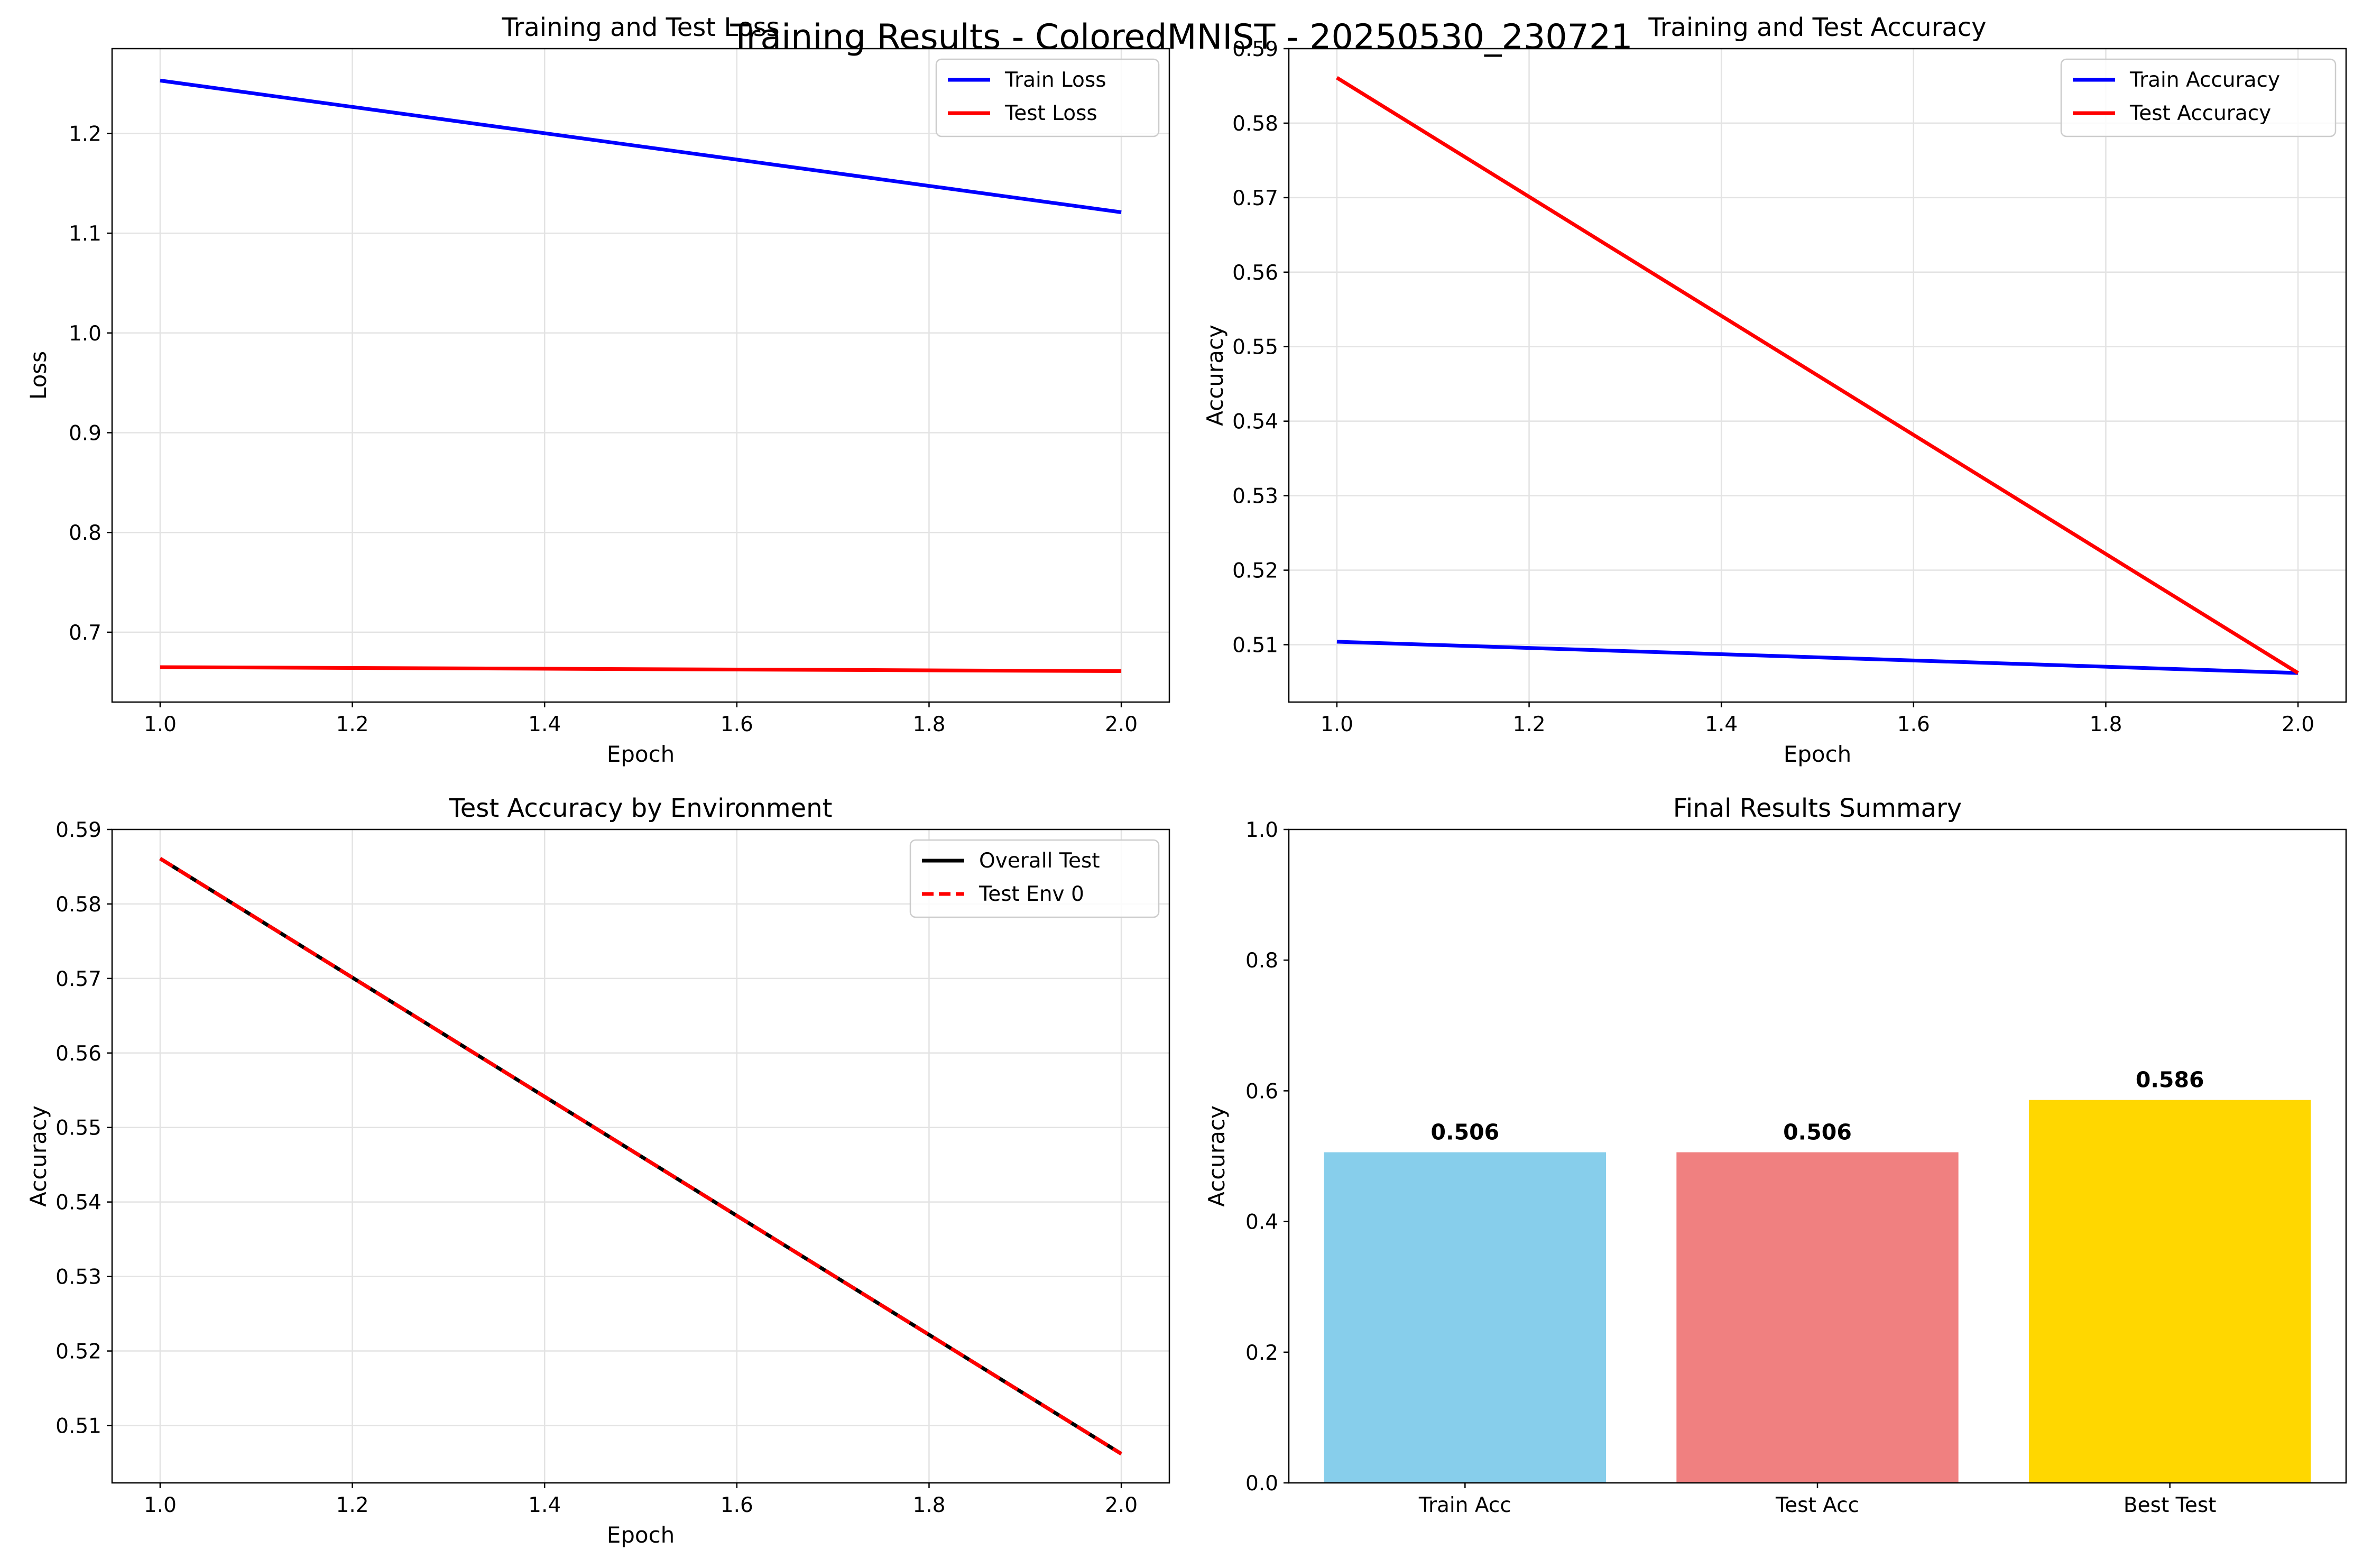 This screenshot has width=2363, height=1568. Describe the element at coordinates (1055, 80) in the screenshot. I see `legend-entry-label: Train Loss` at that location.